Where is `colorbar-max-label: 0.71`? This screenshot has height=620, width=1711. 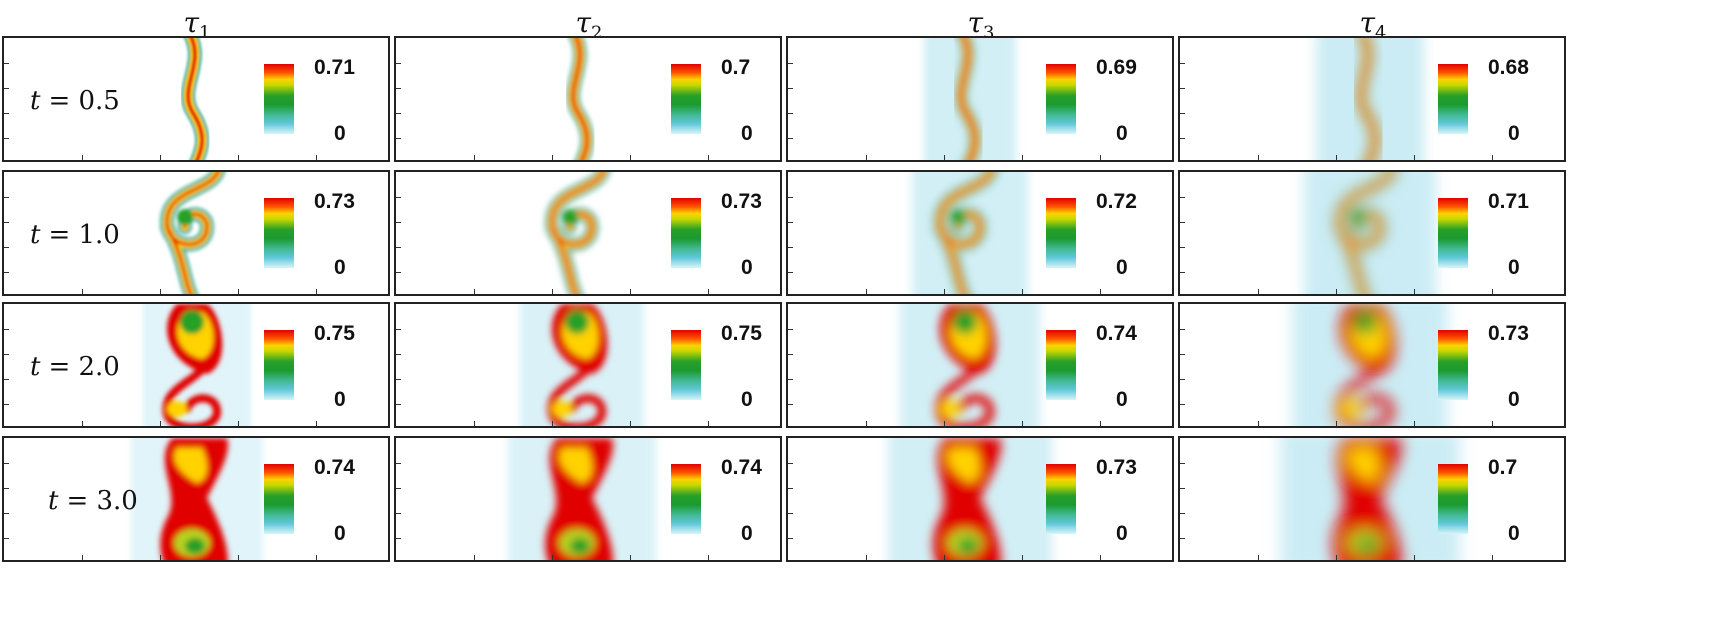
colorbar-max-label: 0.71 is located at coordinates (334, 67).